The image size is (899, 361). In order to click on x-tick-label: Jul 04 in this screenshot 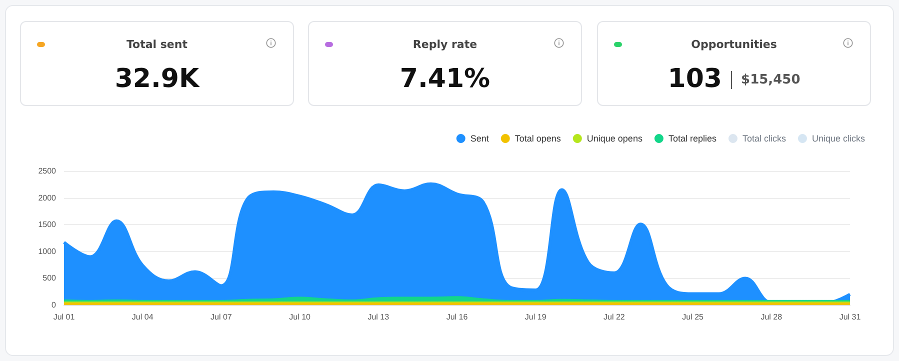, I will do `click(143, 317)`.